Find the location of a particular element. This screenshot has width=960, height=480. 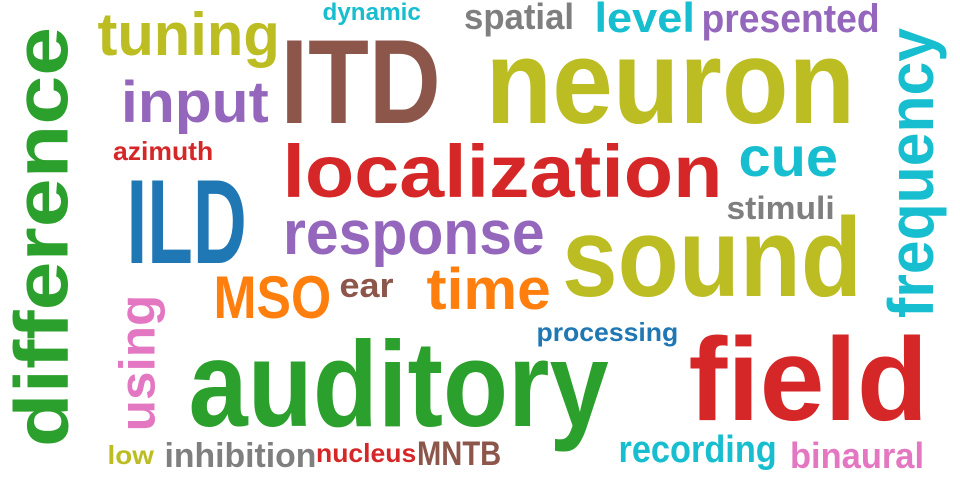

word-mntb: MNTB is located at coordinates (459, 454).